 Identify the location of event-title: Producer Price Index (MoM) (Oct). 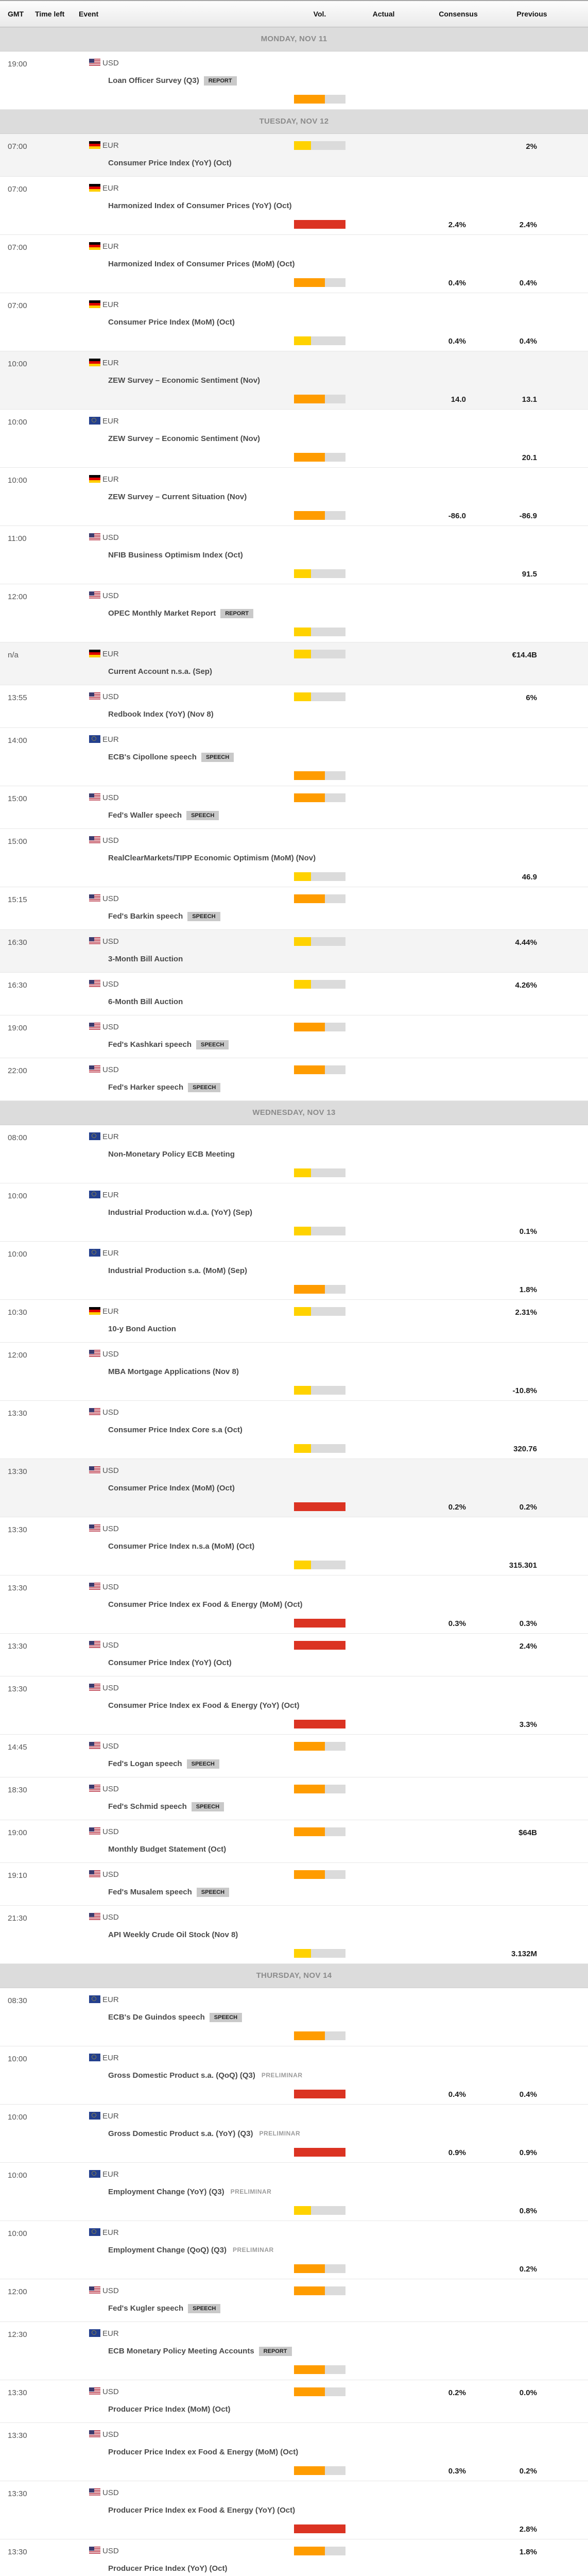
(169, 2409).